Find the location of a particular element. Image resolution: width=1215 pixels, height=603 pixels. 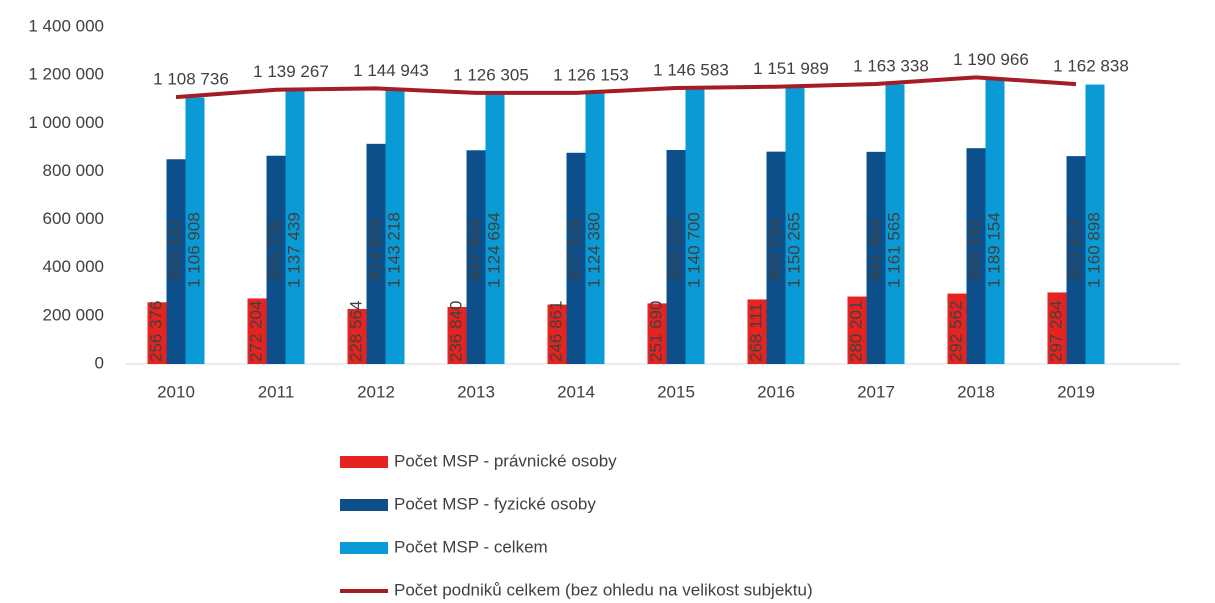

x-tick-label: 2013 is located at coordinates (476, 391).